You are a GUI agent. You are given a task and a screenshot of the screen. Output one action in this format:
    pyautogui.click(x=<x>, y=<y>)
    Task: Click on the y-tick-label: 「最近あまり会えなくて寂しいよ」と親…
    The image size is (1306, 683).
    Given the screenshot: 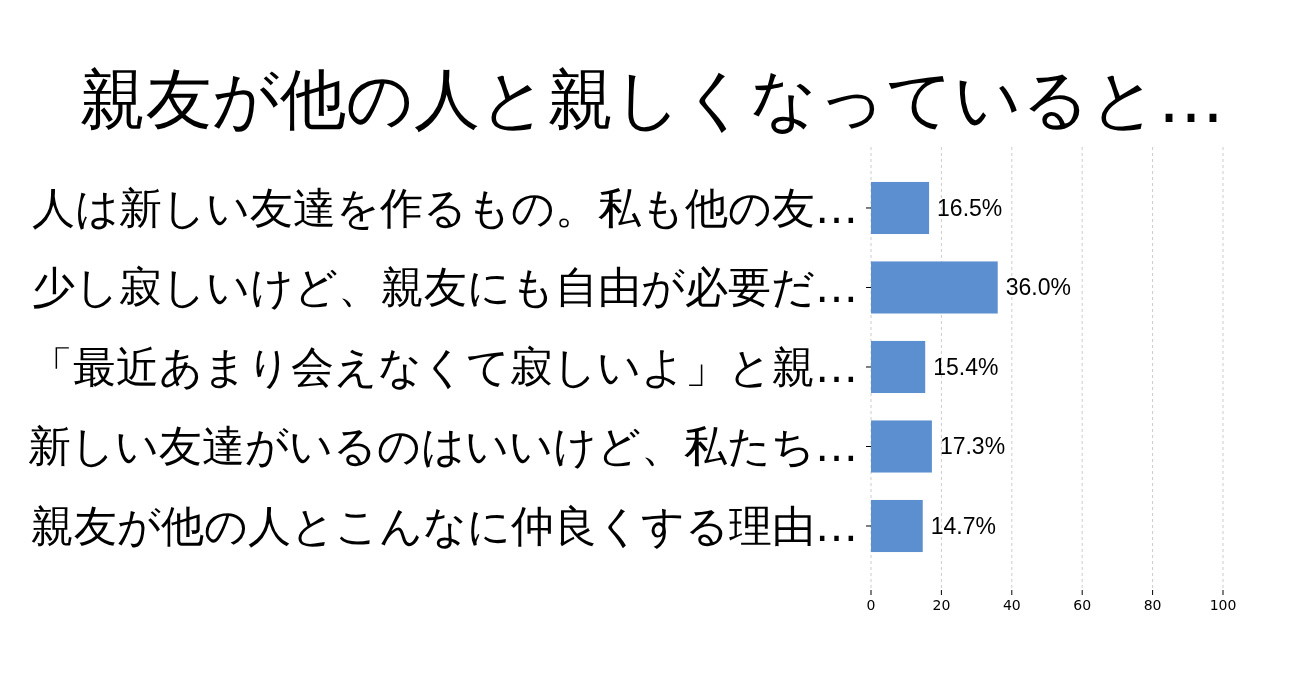 What is the action you would take?
    pyautogui.click(x=444, y=366)
    